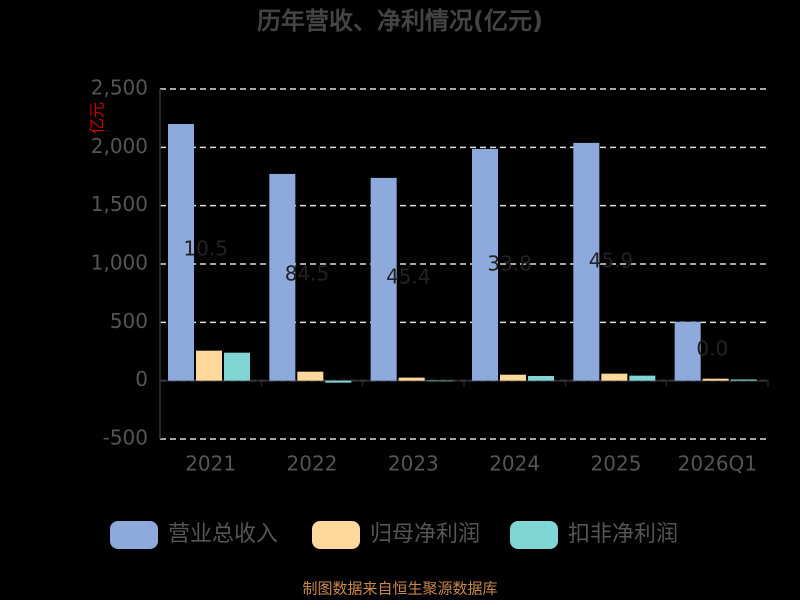 This screenshot has height=600, width=800. What do you see at coordinates (712, 349) in the screenshot?
I see `annotation: 0.0` at bounding box center [712, 349].